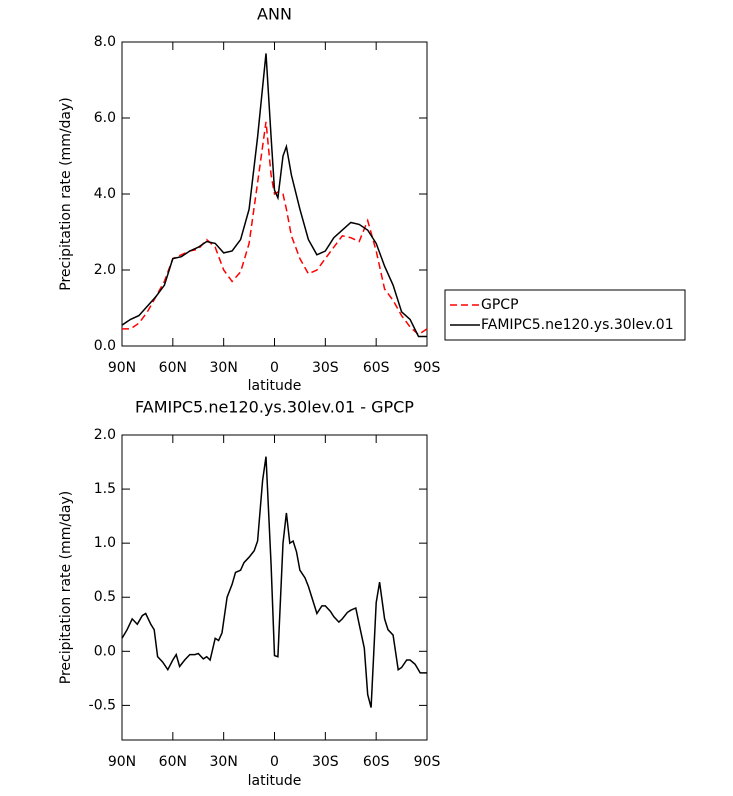  Describe the element at coordinates (105, 194) in the screenshot. I see `y-tick-label: 4.0` at that location.